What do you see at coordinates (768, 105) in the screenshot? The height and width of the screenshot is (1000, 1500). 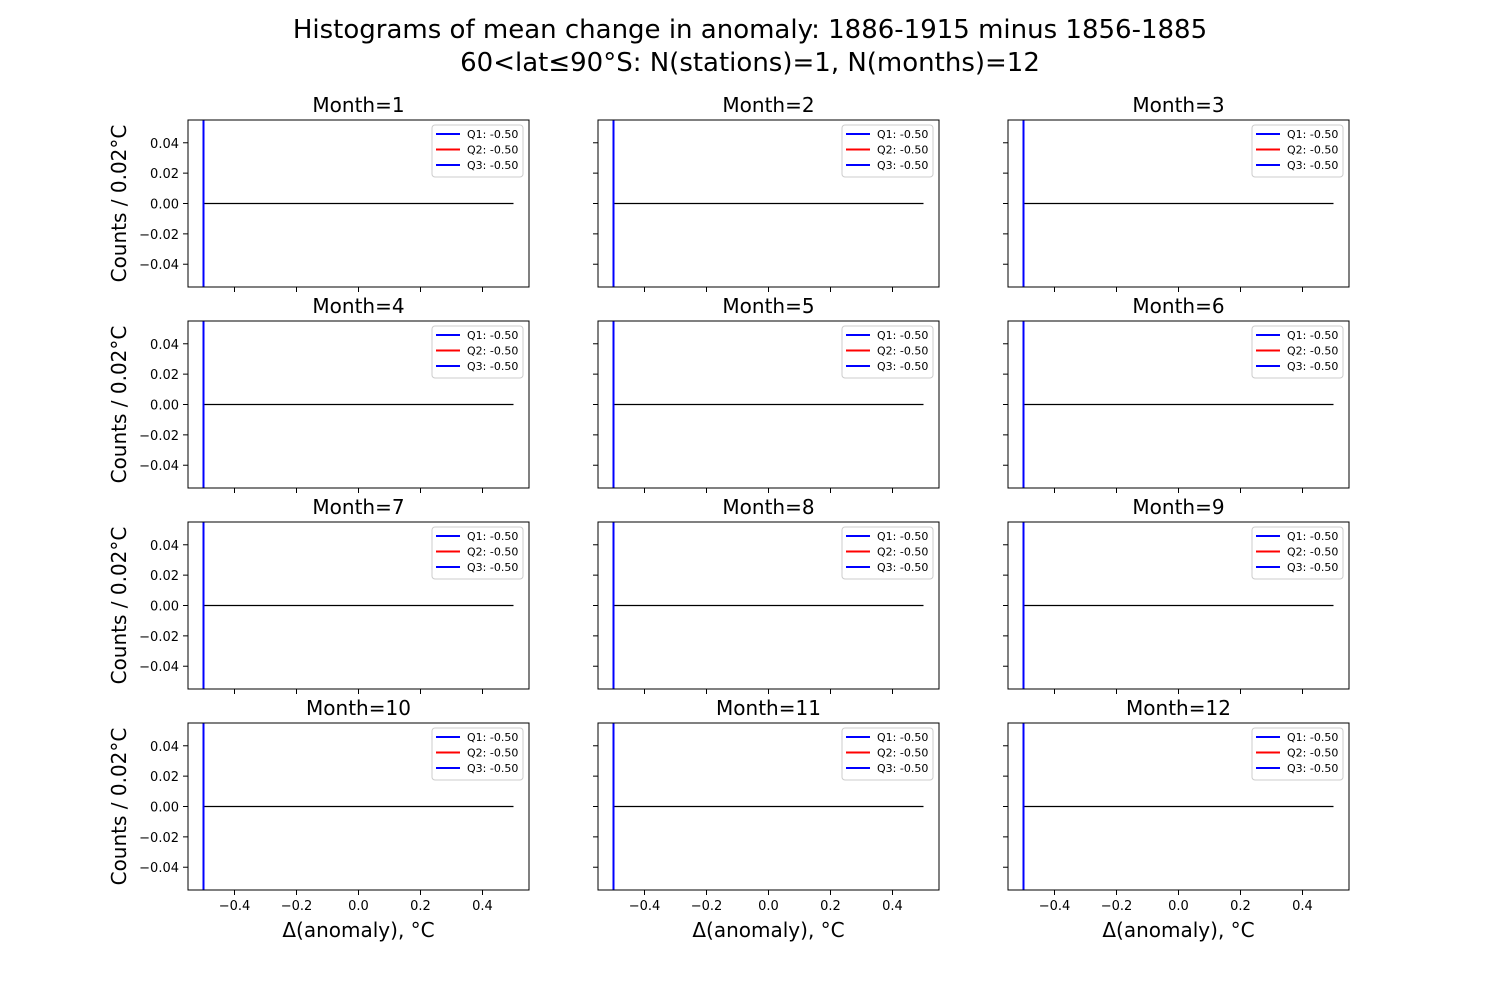 I see `panel-title: Month=2` at bounding box center [768, 105].